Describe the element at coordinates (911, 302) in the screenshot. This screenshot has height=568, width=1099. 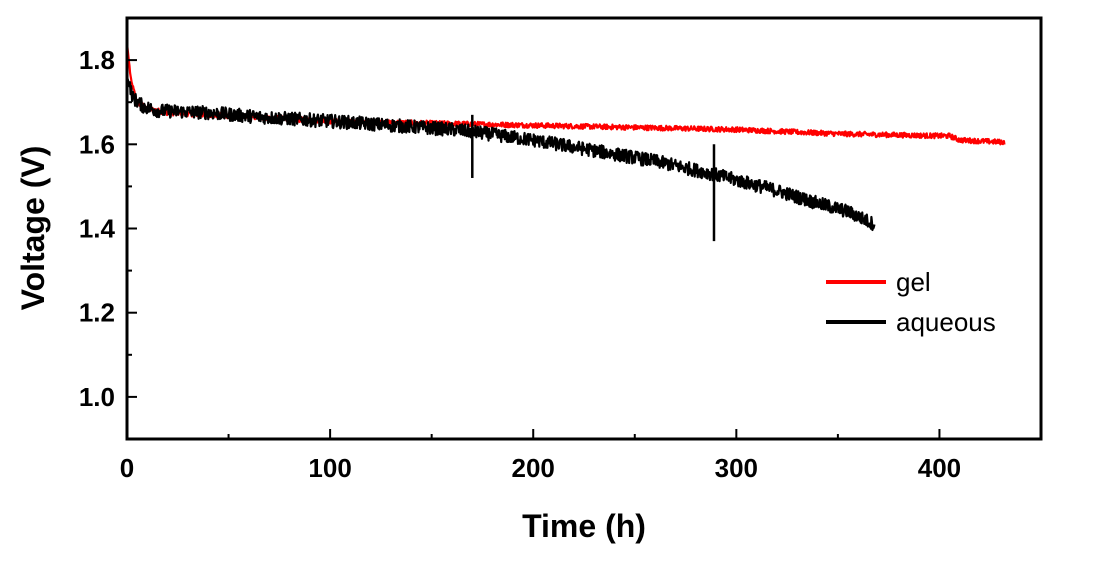
I see `legend: gel aqueous` at that location.